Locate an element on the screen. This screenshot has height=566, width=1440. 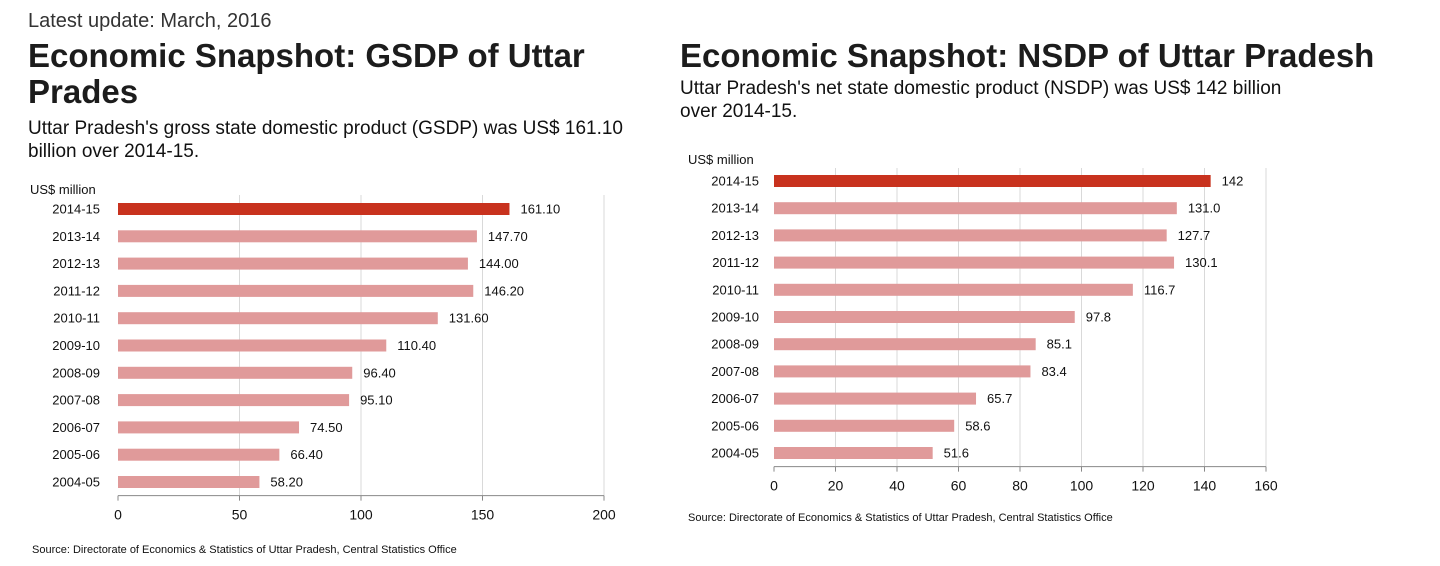
nsdp-value-label: 130.1 is located at coordinates (1201, 262).